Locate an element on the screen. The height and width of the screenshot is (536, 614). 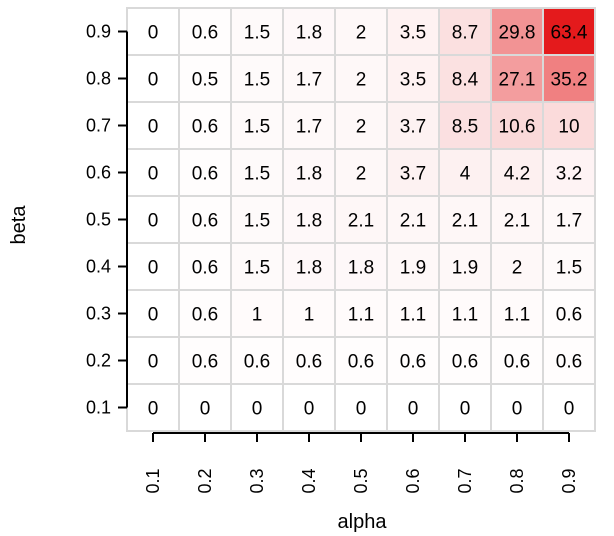
x-tick-label: 0.6 is located at coordinates (413, 480).